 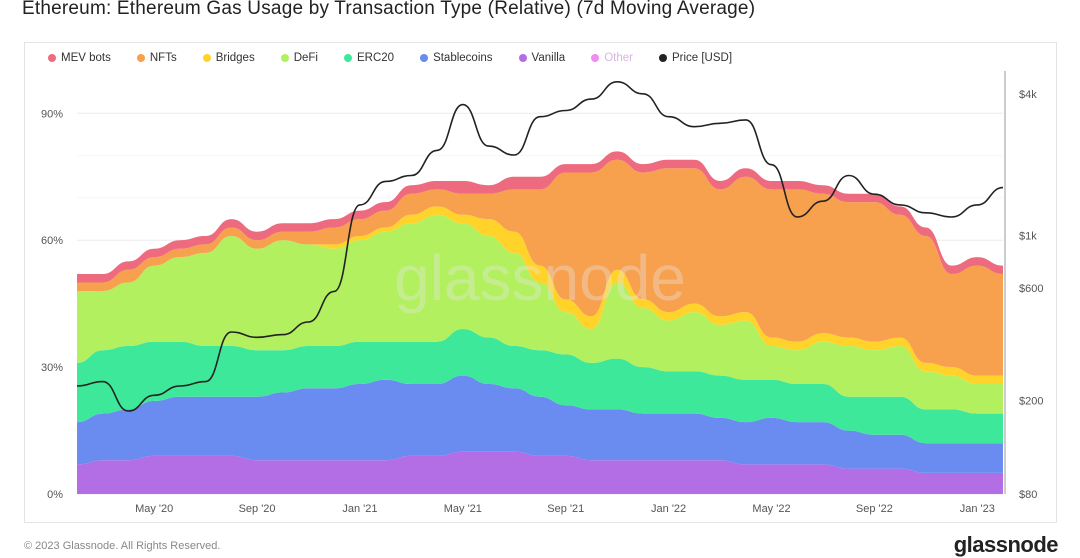 What do you see at coordinates (52, 241) in the screenshot?
I see `y-left-tick-label: 60%` at bounding box center [52, 241].